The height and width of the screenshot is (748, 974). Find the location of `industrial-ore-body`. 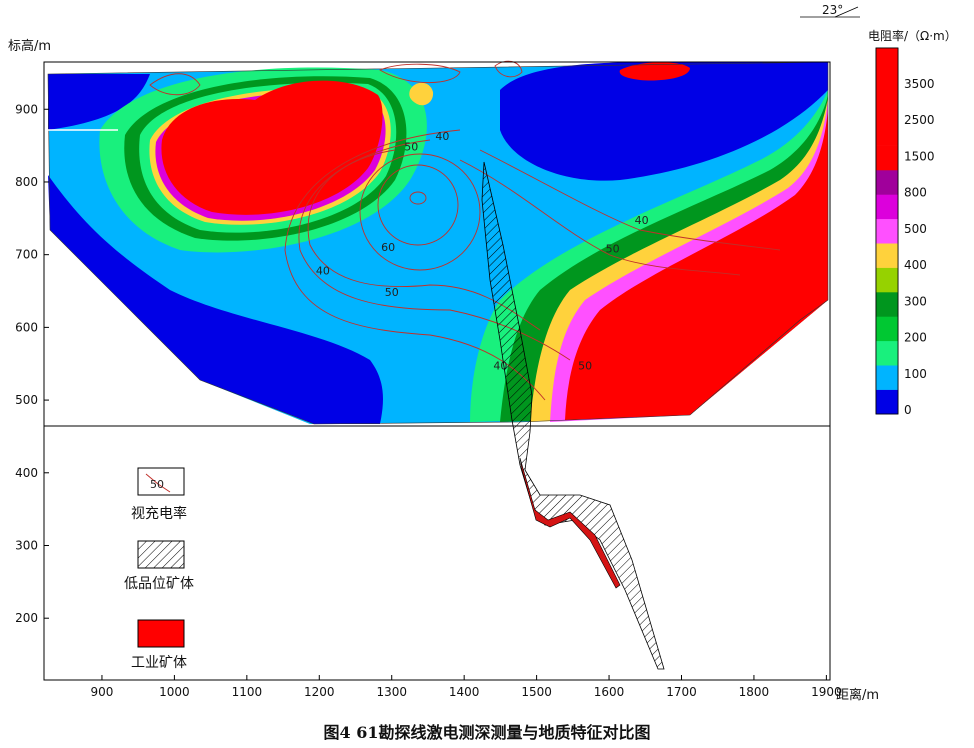

industrial-ore-body is located at coordinates (570, 523).